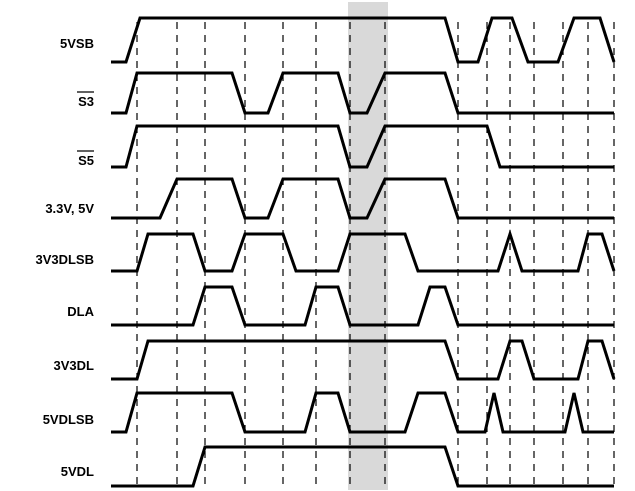  What do you see at coordinates (86, 160) in the screenshot?
I see `signal-label-s5: S5` at bounding box center [86, 160].